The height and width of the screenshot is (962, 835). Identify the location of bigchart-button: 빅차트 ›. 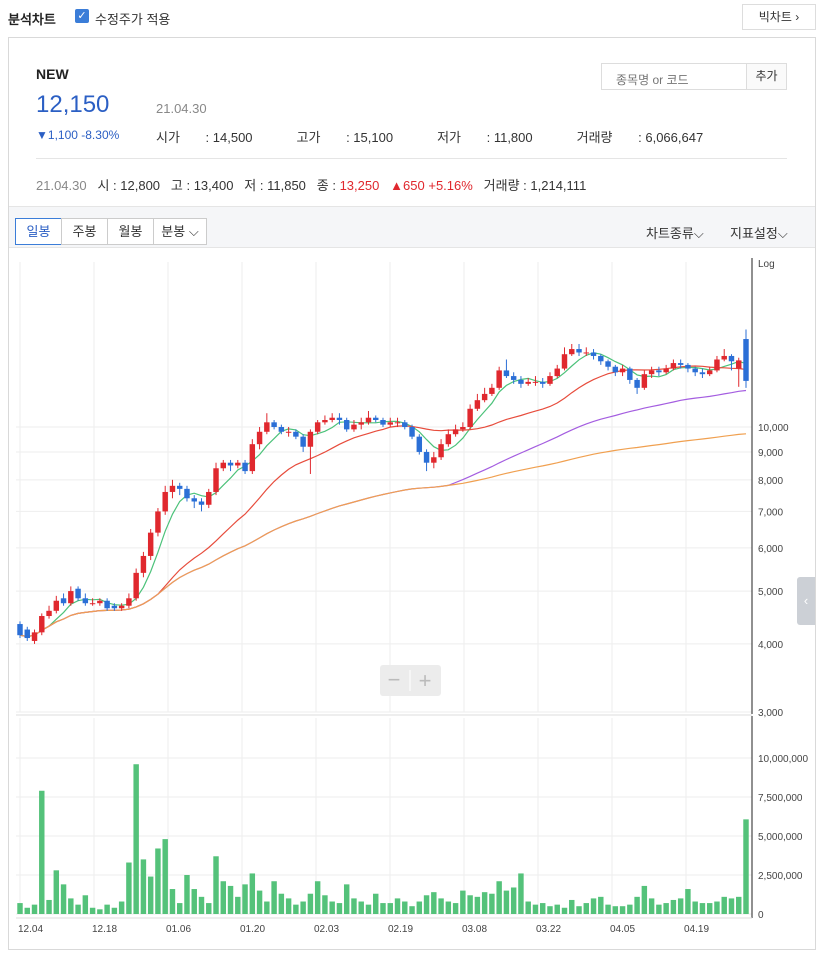
(779, 17).